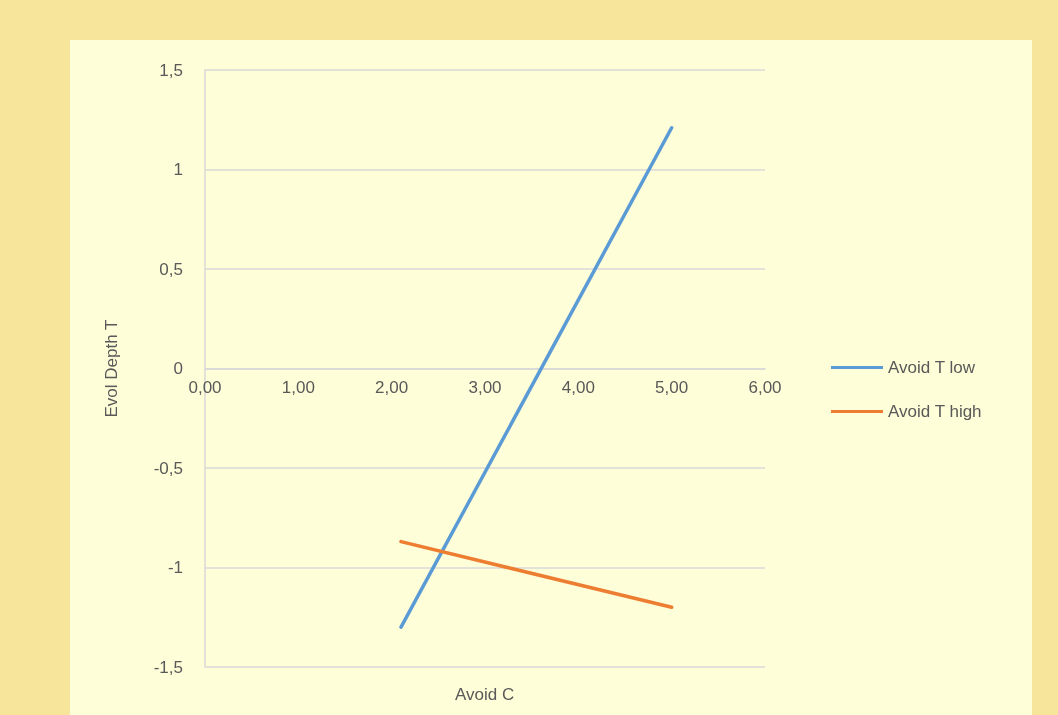 The width and height of the screenshot is (1058, 715). What do you see at coordinates (175, 567) in the screenshot?
I see `y-tick-label: -1` at bounding box center [175, 567].